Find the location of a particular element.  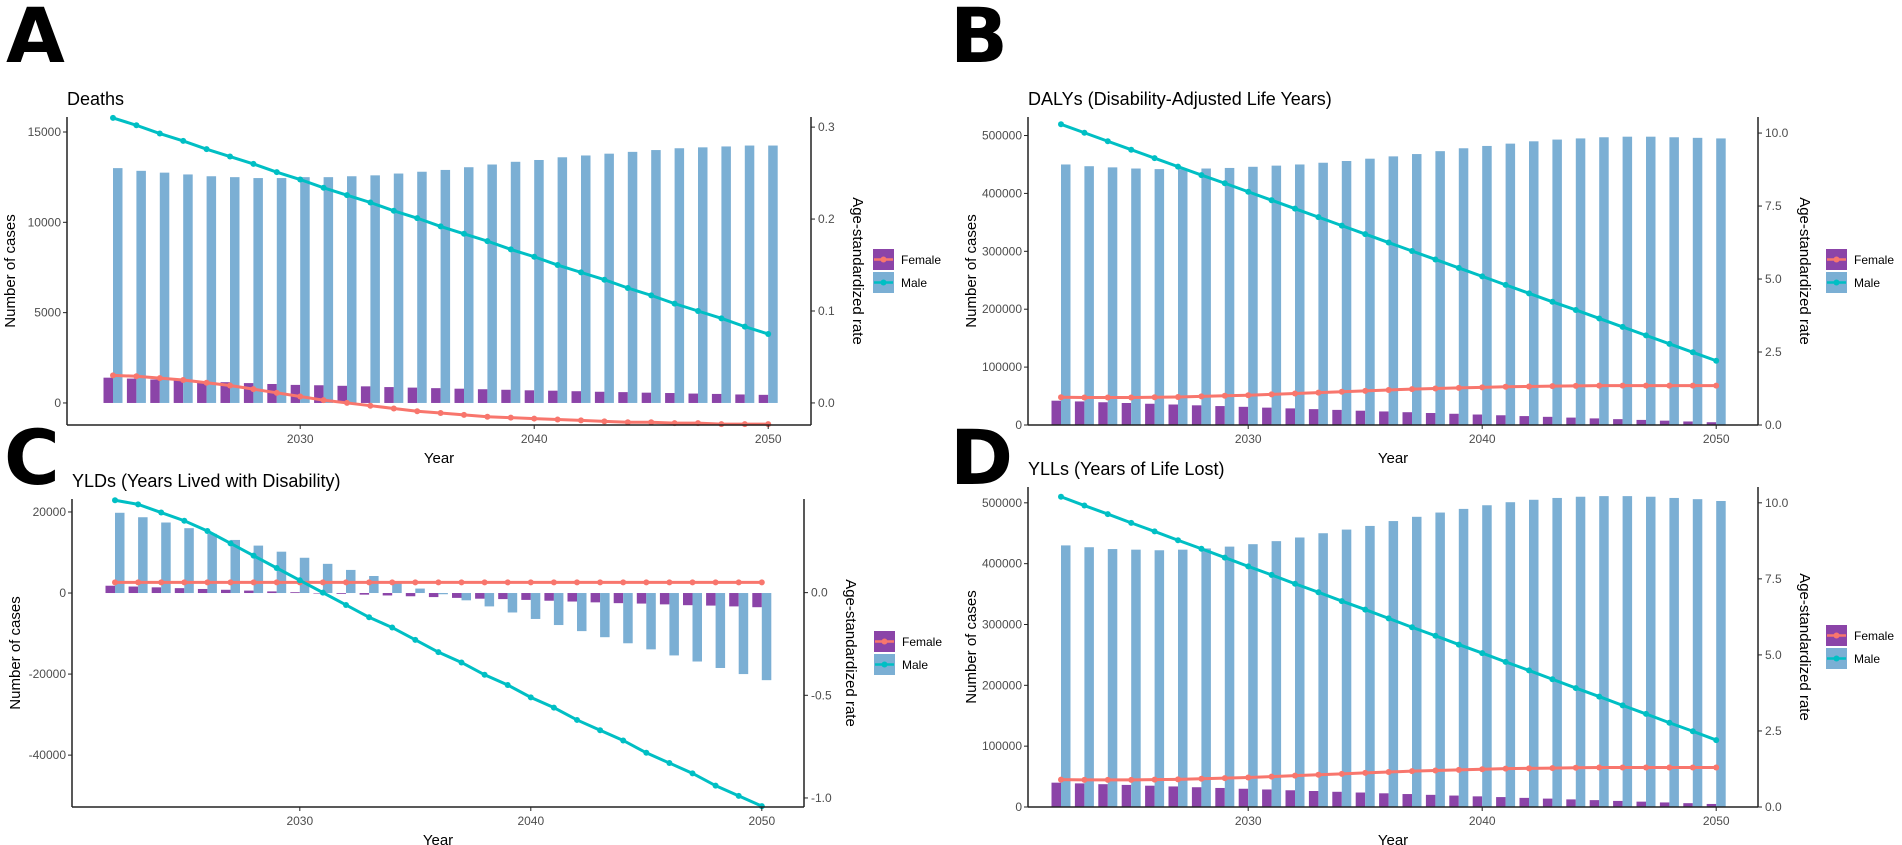

y-axis-title: Number of cases is located at coordinates (971, 646).